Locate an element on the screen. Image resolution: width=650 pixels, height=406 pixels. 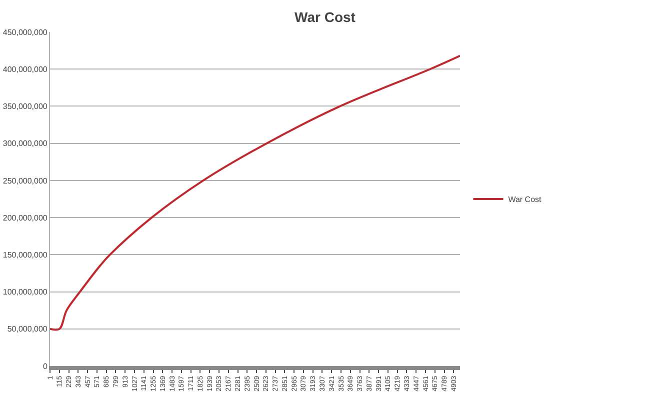
y-tick-label: 250,000,000 is located at coordinates (25, 181).